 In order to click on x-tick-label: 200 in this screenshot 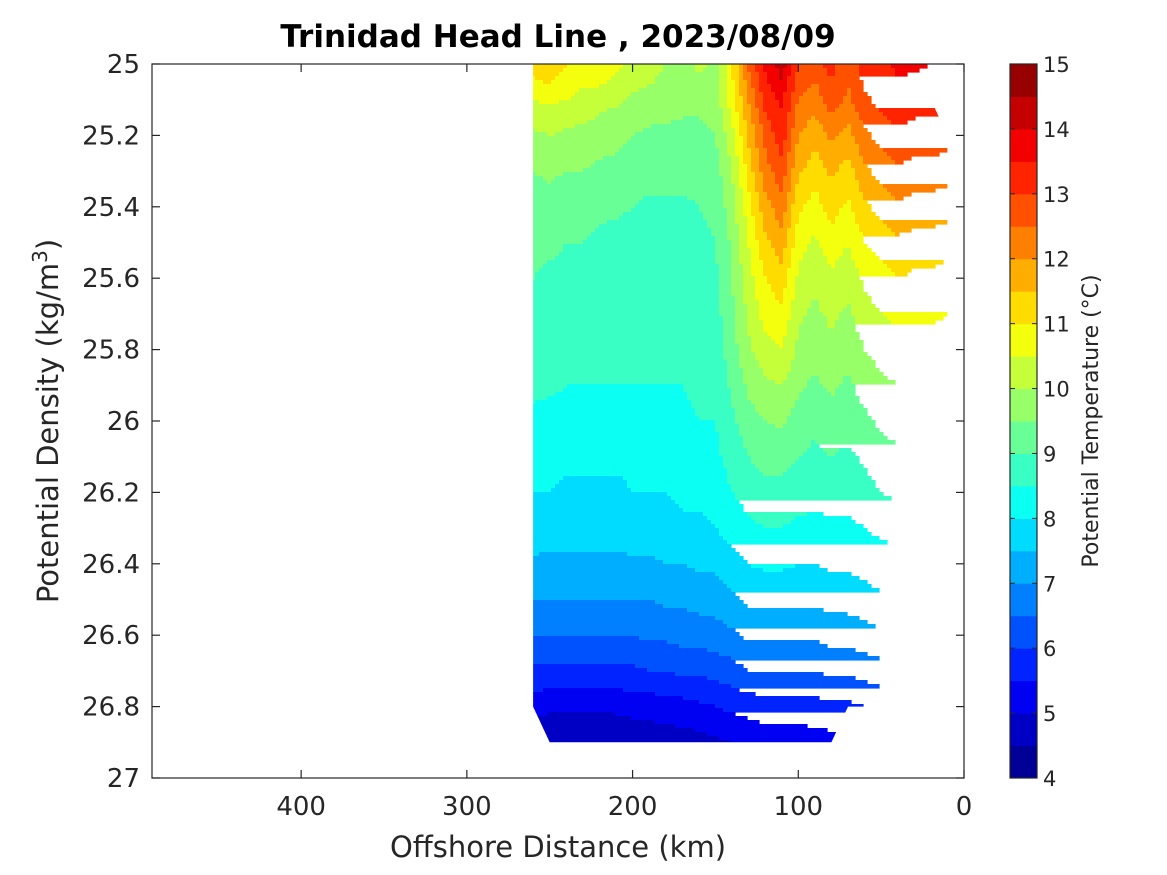, I will do `click(633, 807)`.